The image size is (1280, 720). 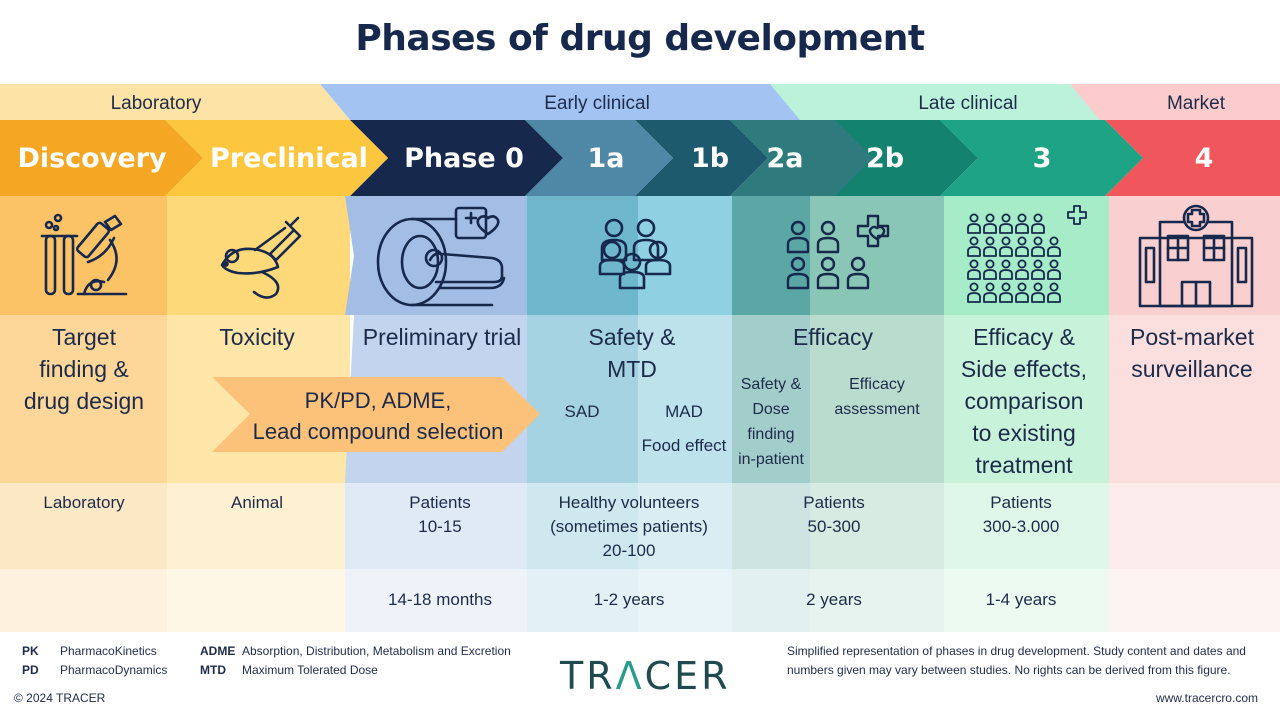 I want to click on website-link: www.tracercro.com, so click(x=1206, y=698).